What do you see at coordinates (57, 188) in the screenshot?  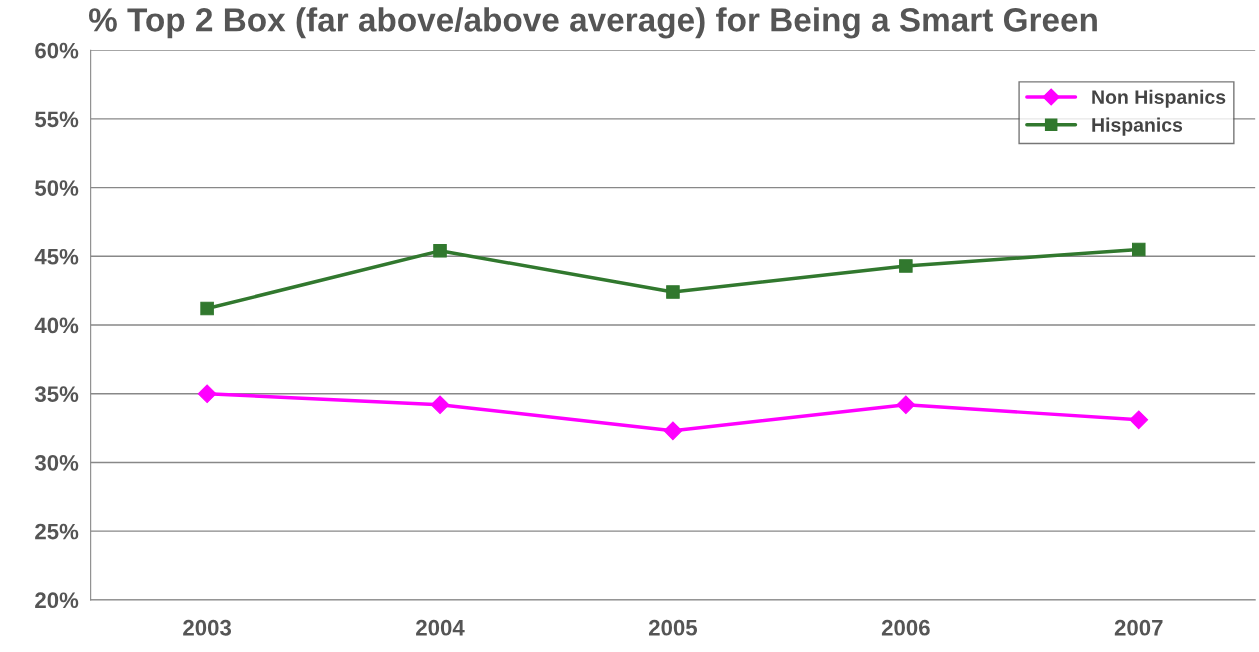 I see `y-tick-label: 50%` at bounding box center [57, 188].